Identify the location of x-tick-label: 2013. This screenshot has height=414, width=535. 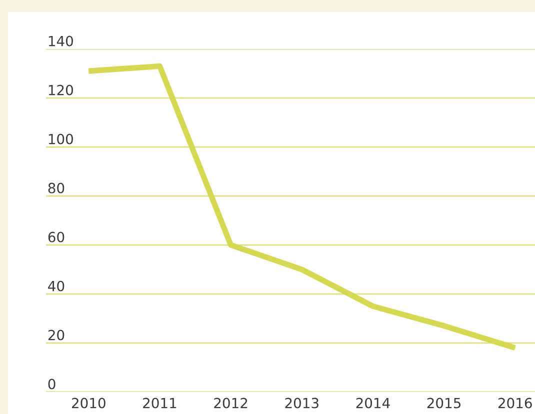
(301, 403).